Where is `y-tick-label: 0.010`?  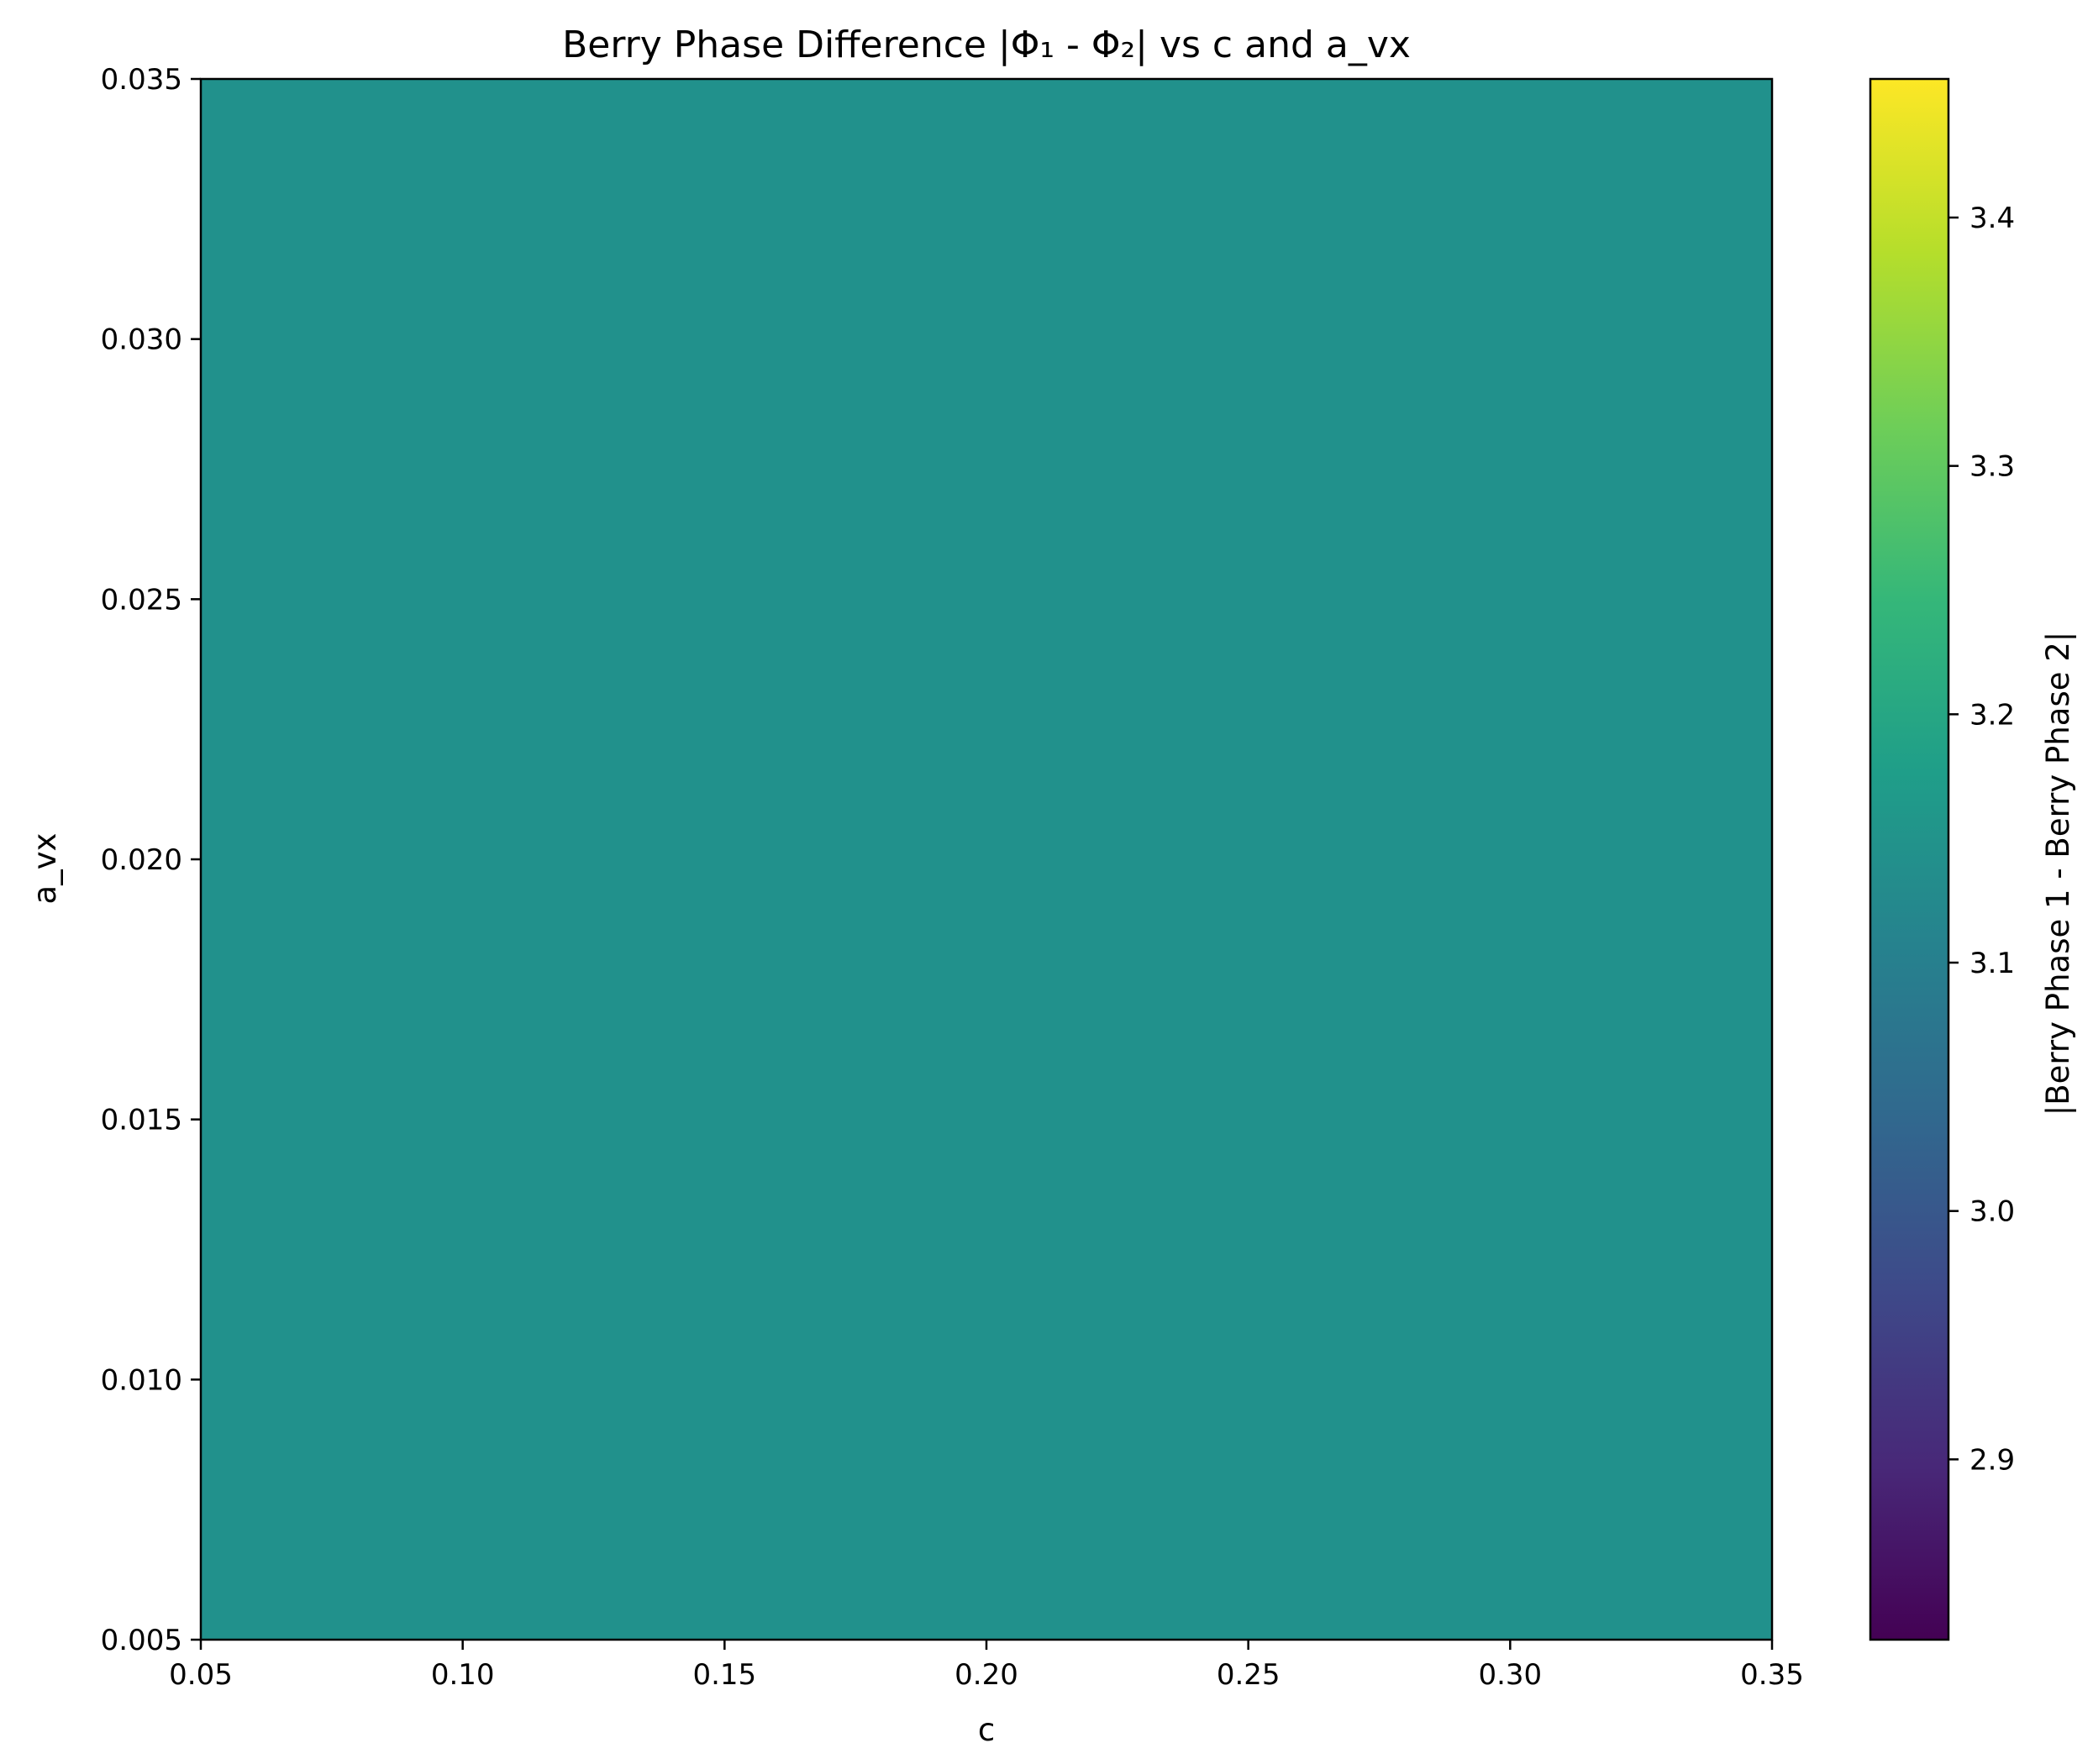
y-tick-label: 0.010 is located at coordinates (141, 1380).